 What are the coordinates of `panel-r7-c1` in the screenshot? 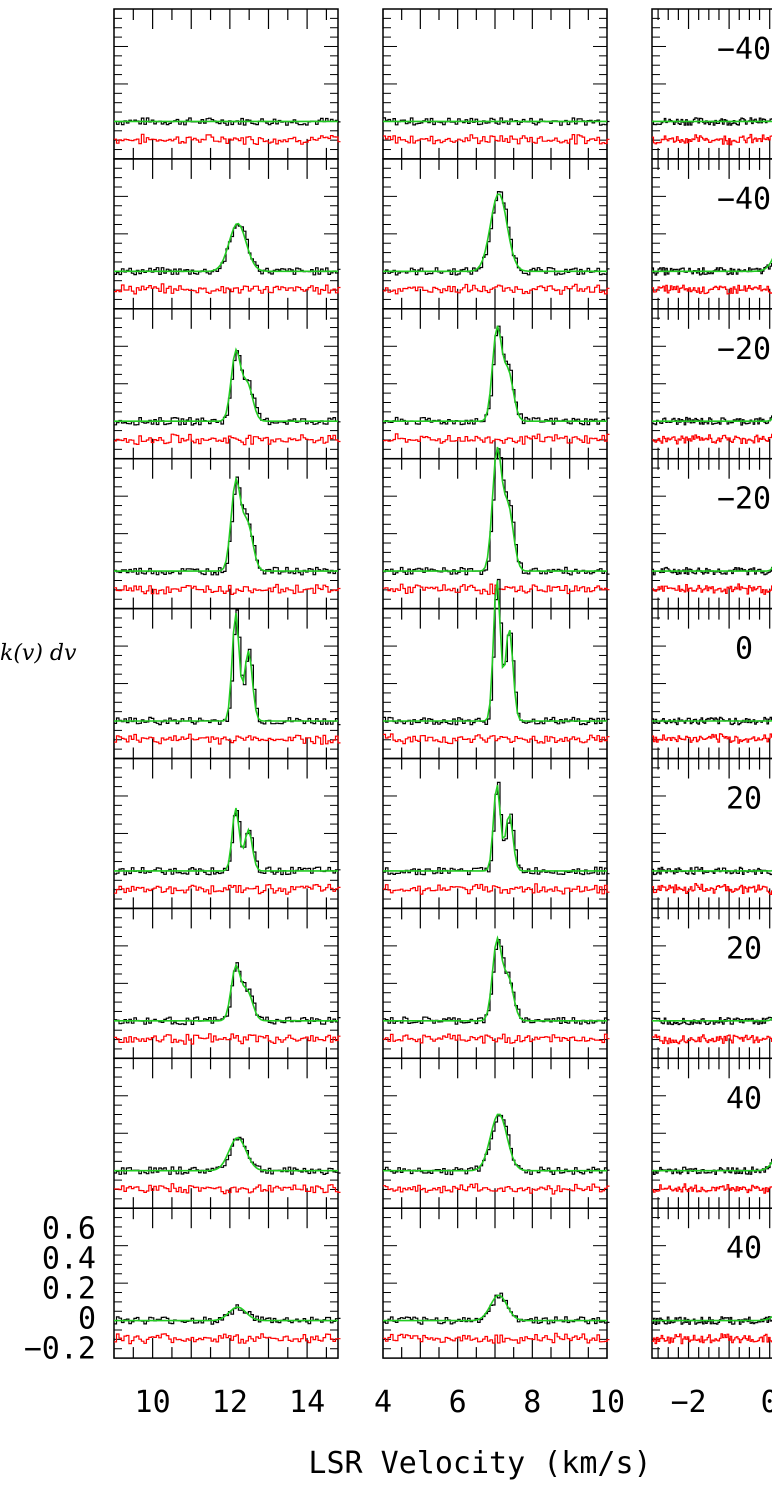 It's located at (496, 1133).